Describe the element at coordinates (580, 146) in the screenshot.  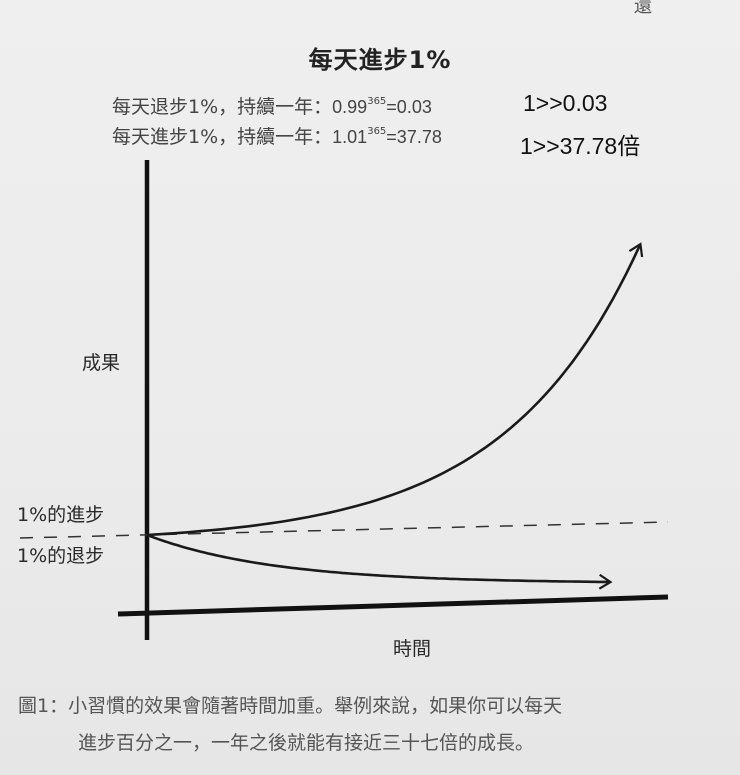
I see `handwritten-result-progress: 1>>37.78倍` at that location.